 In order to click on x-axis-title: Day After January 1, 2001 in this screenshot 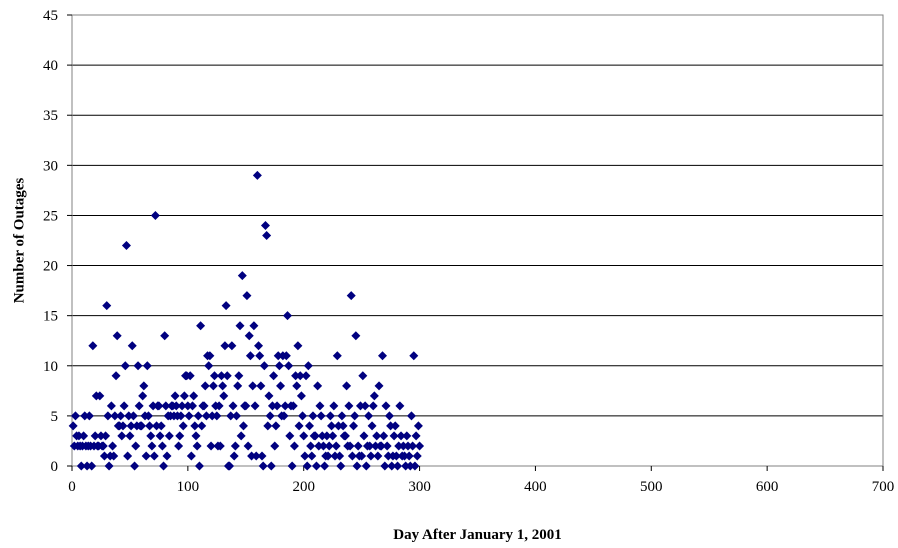, I will do `click(477, 535)`.